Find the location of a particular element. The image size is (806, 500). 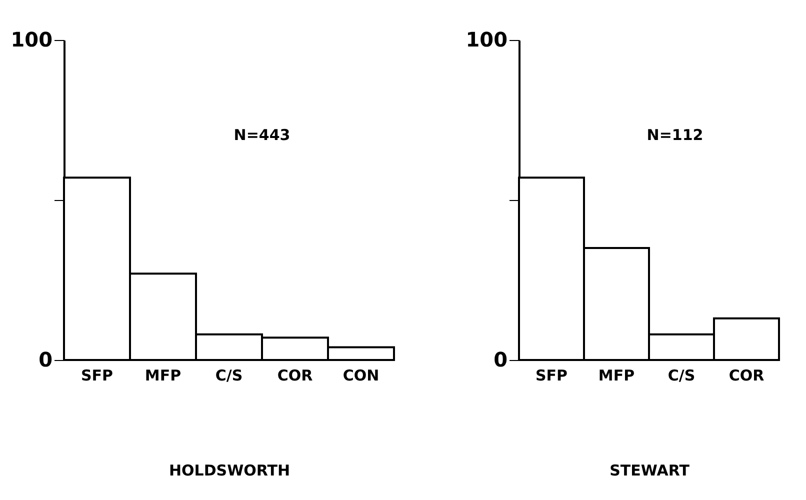

annotation: N=443 is located at coordinates (262, 135).